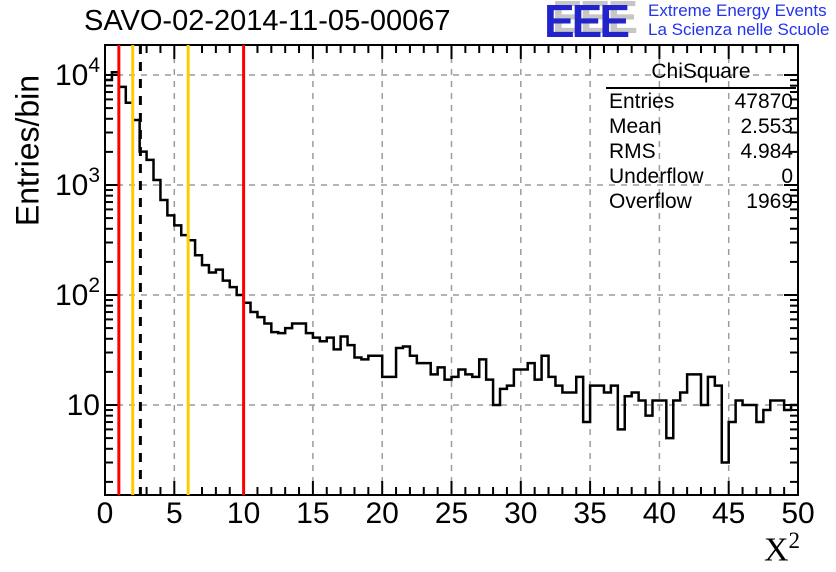  I want to click on stats-row: Entries 47870, so click(701, 101).